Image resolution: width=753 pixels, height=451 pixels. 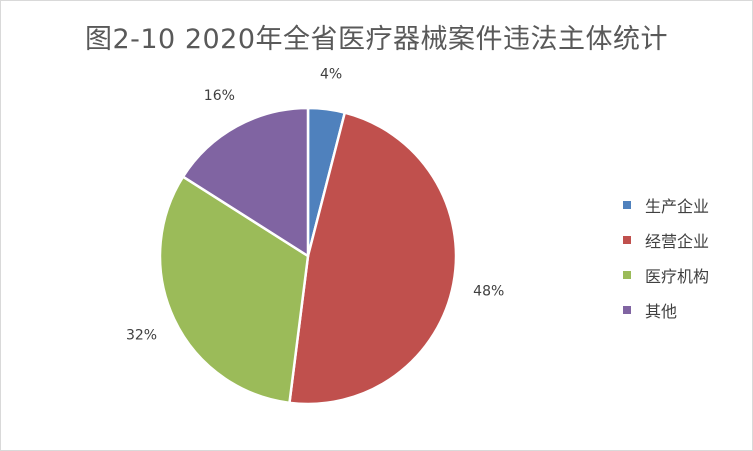 I want to click on data-label-4: 16%, so click(x=219, y=96).